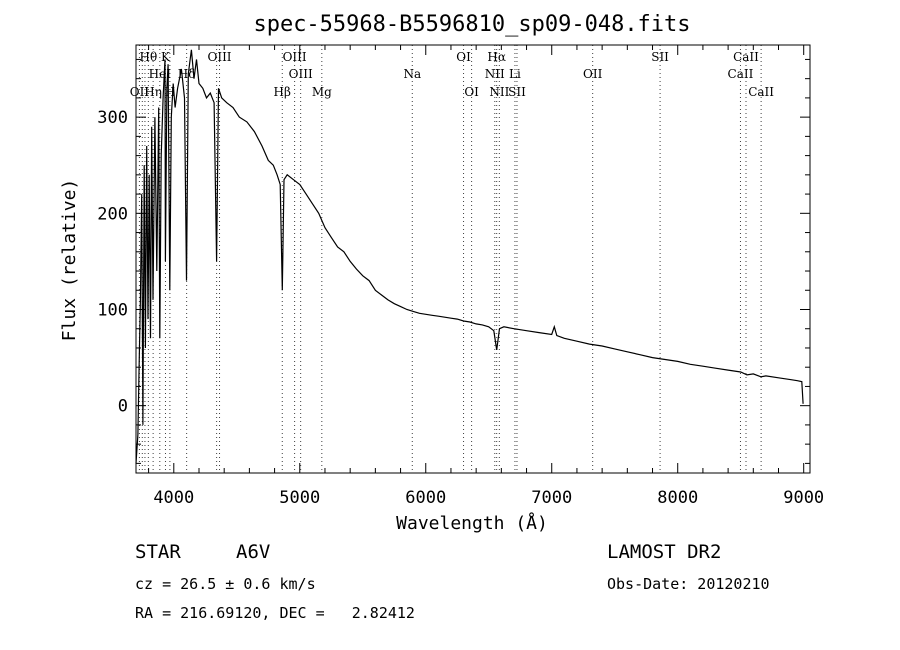 The height and width of the screenshot is (650, 900). What do you see at coordinates (170, 92) in the screenshot?
I see `line-label-h: H` at bounding box center [170, 92].